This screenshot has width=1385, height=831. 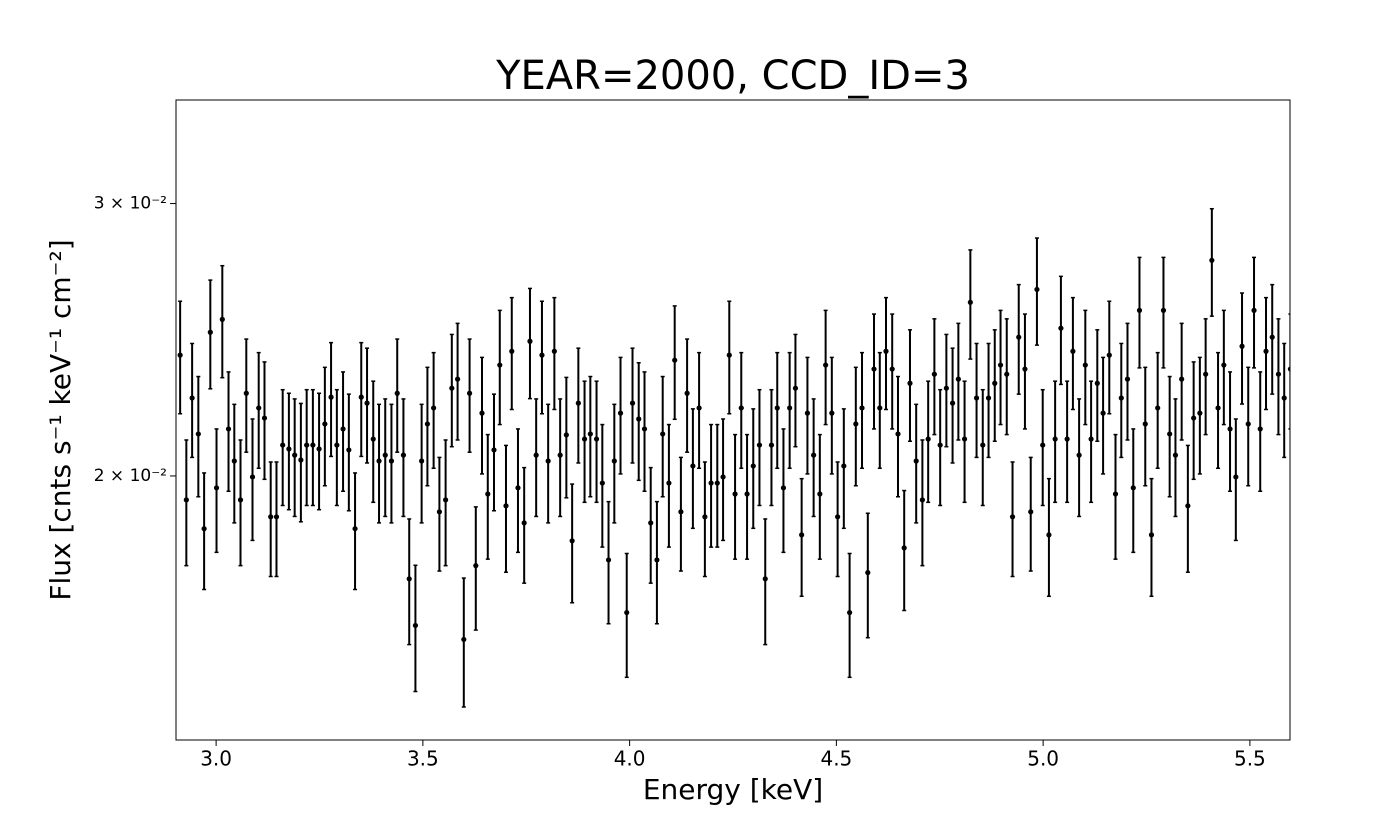 I want to click on x-axis-label: Energy [keV], so click(x=733, y=789).